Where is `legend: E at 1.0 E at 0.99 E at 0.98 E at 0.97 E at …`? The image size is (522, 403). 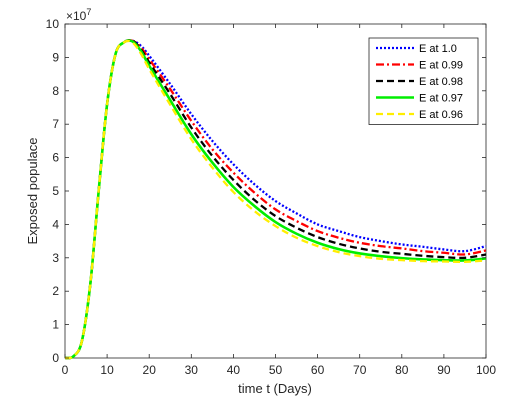 legend: E at 1.0 E at 0.99 E at 0.98 E at 0.97 E at … is located at coordinates (423, 81).